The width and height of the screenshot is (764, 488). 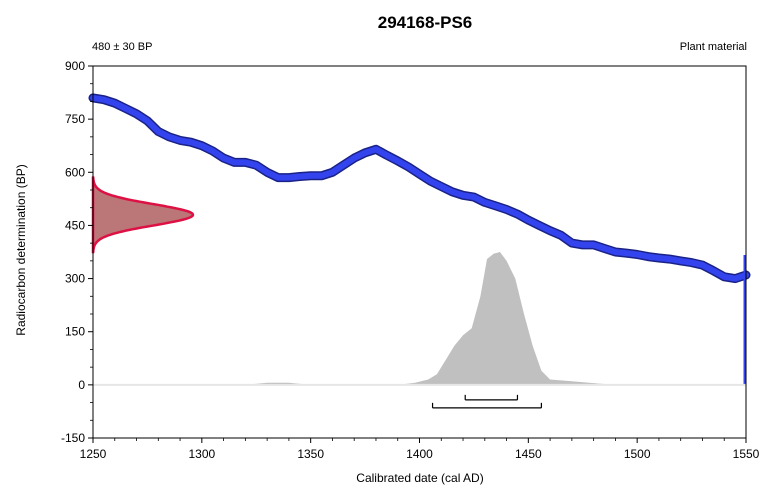 What do you see at coordinates (143, 215) in the screenshot?
I see `measurement-distribution` at bounding box center [143, 215].